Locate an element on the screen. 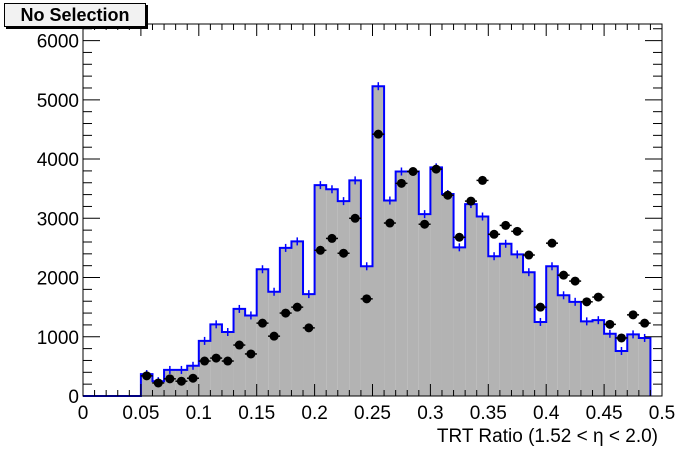 This screenshot has height=472, width=696. y-tick-label: 1000 is located at coordinates (58, 338).